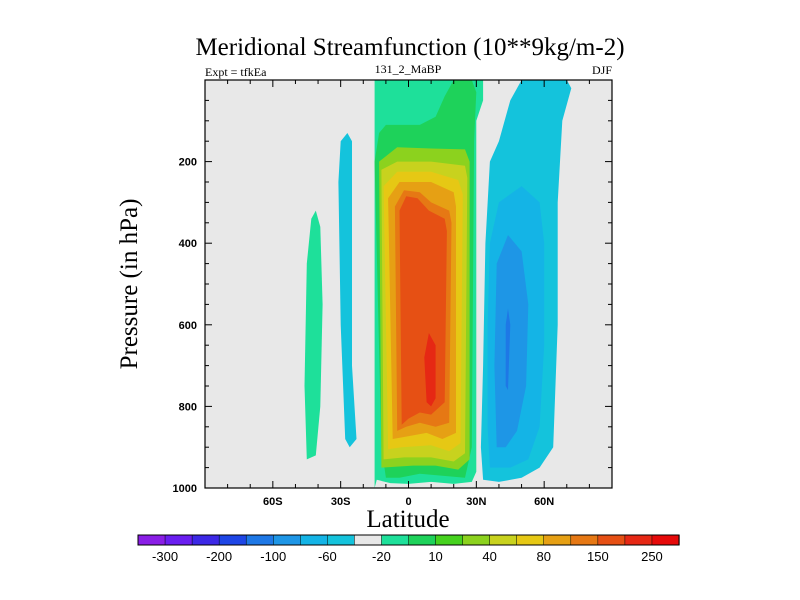  I want to click on chart-title: Meridional Streamfunction (10**9kg/m-2), so click(409, 47).